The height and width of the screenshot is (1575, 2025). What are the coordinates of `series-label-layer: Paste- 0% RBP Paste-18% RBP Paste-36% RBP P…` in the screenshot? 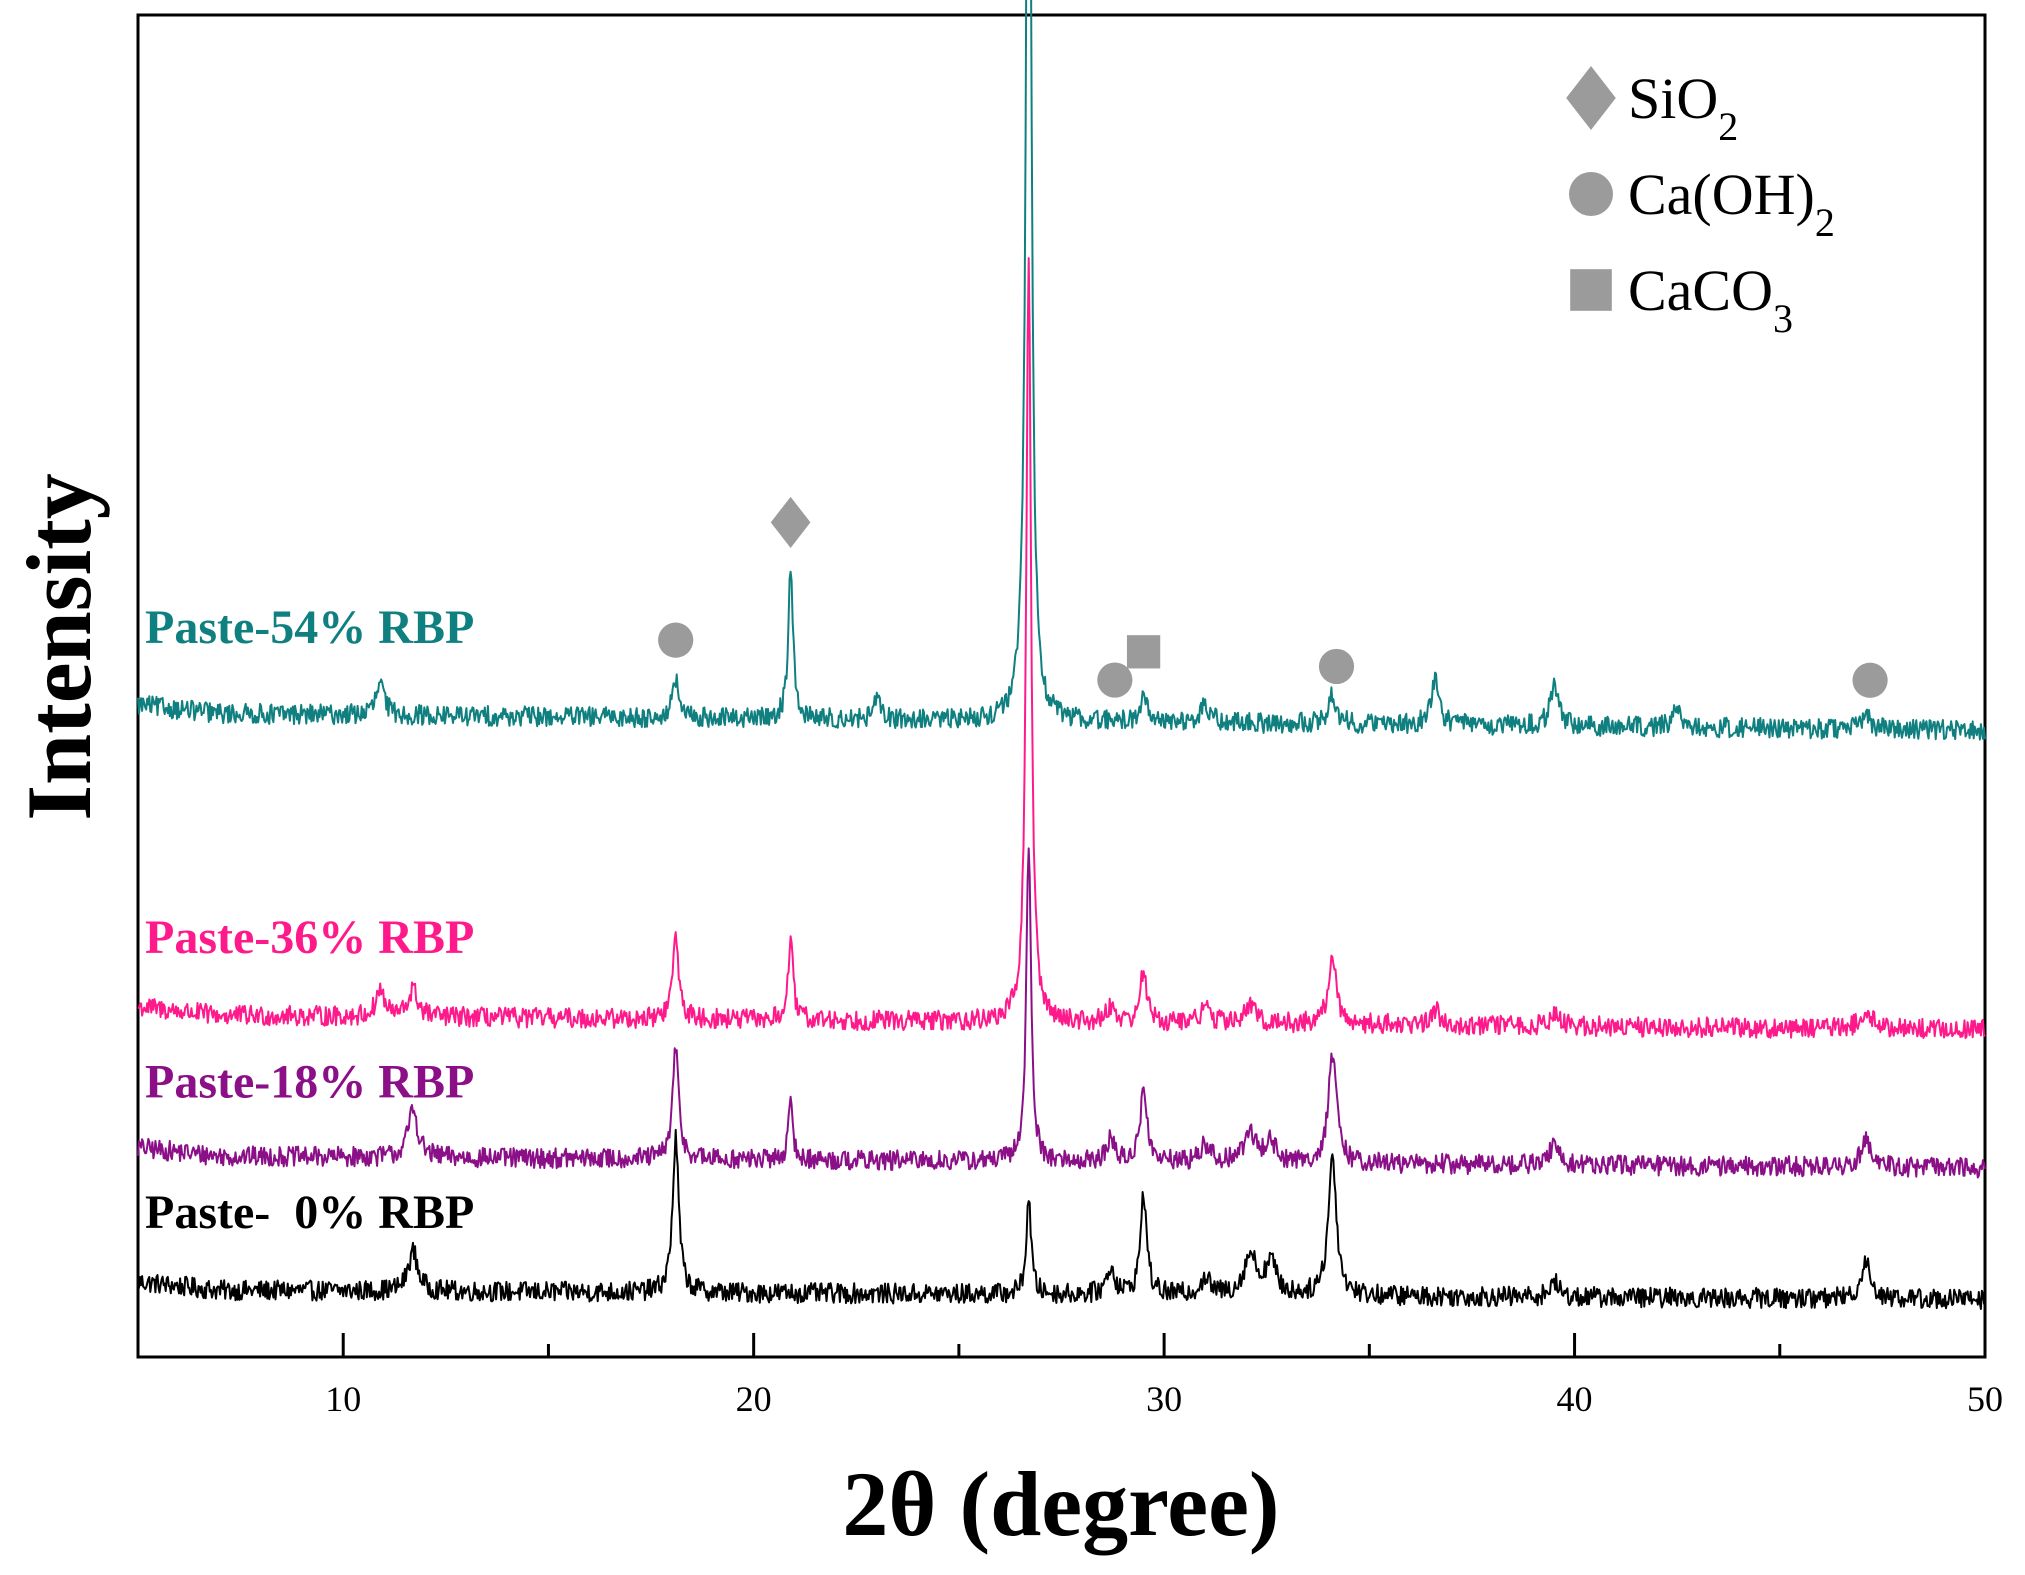 It's located at (309, 920).